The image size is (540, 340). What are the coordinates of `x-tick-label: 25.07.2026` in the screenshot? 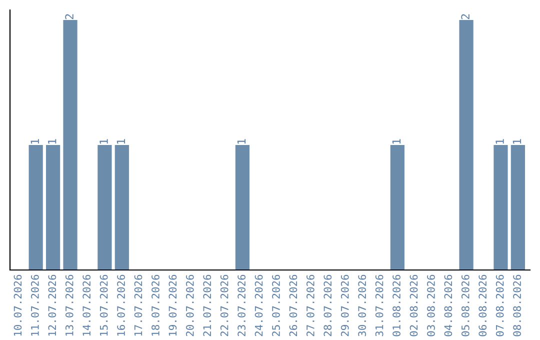 It's located at (276, 305).